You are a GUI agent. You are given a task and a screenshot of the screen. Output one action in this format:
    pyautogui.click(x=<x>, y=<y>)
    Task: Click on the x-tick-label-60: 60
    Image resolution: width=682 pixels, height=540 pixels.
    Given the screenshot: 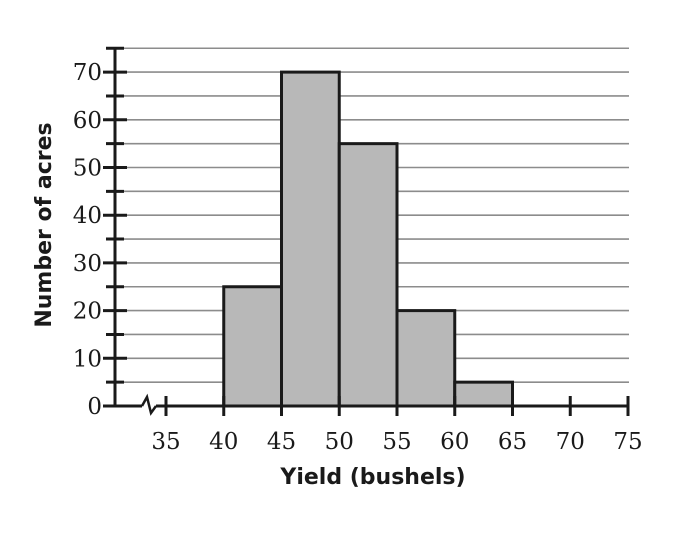 What is the action you would take?
    pyautogui.click(x=454, y=442)
    